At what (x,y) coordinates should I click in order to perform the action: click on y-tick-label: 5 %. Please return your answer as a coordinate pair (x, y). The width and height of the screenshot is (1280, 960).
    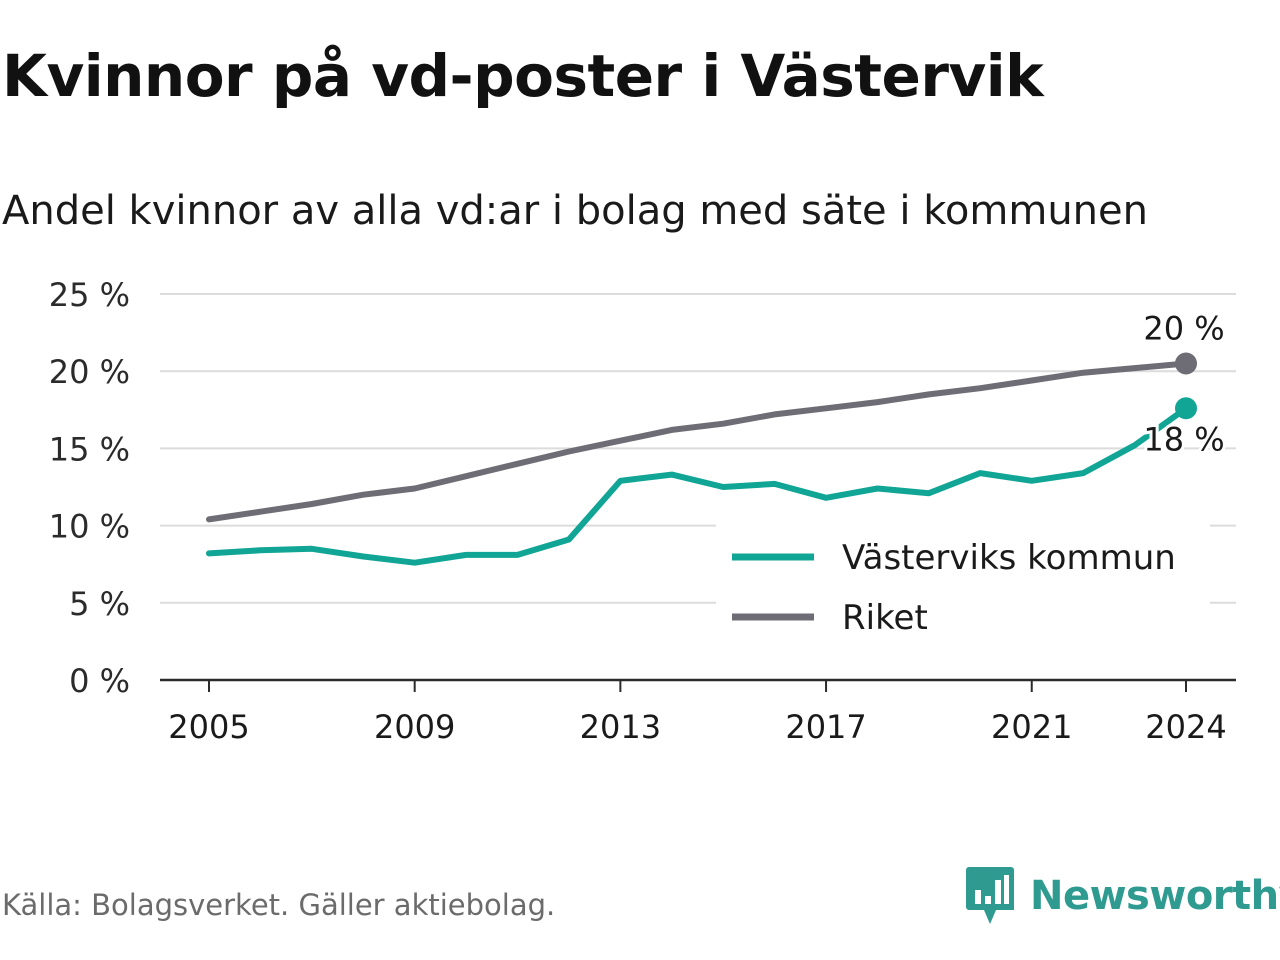
    Looking at the image, I should click on (99, 604).